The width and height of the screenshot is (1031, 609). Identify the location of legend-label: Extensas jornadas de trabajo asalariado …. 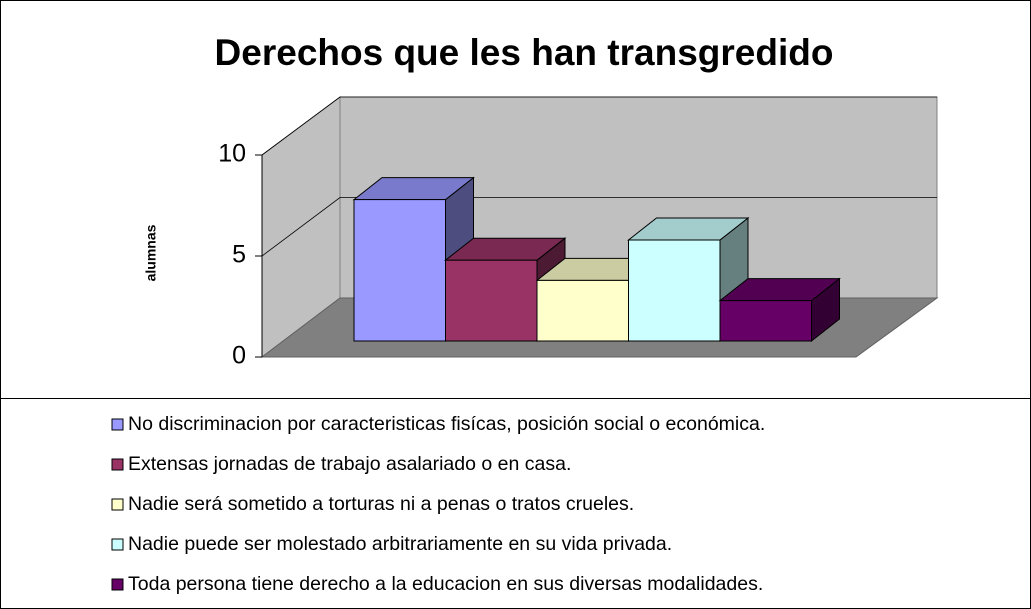
(349, 464).